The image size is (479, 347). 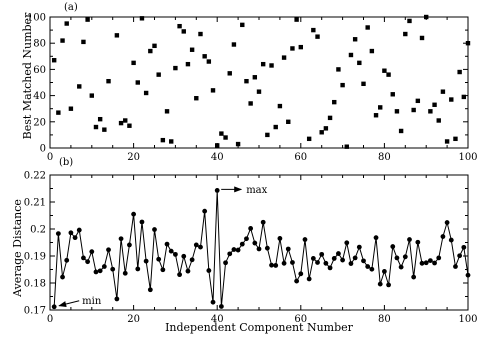 What do you see at coordinates (39, 44) in the screenshot?
I see `y-tick-label: 80` at bounding box center [39, 44].